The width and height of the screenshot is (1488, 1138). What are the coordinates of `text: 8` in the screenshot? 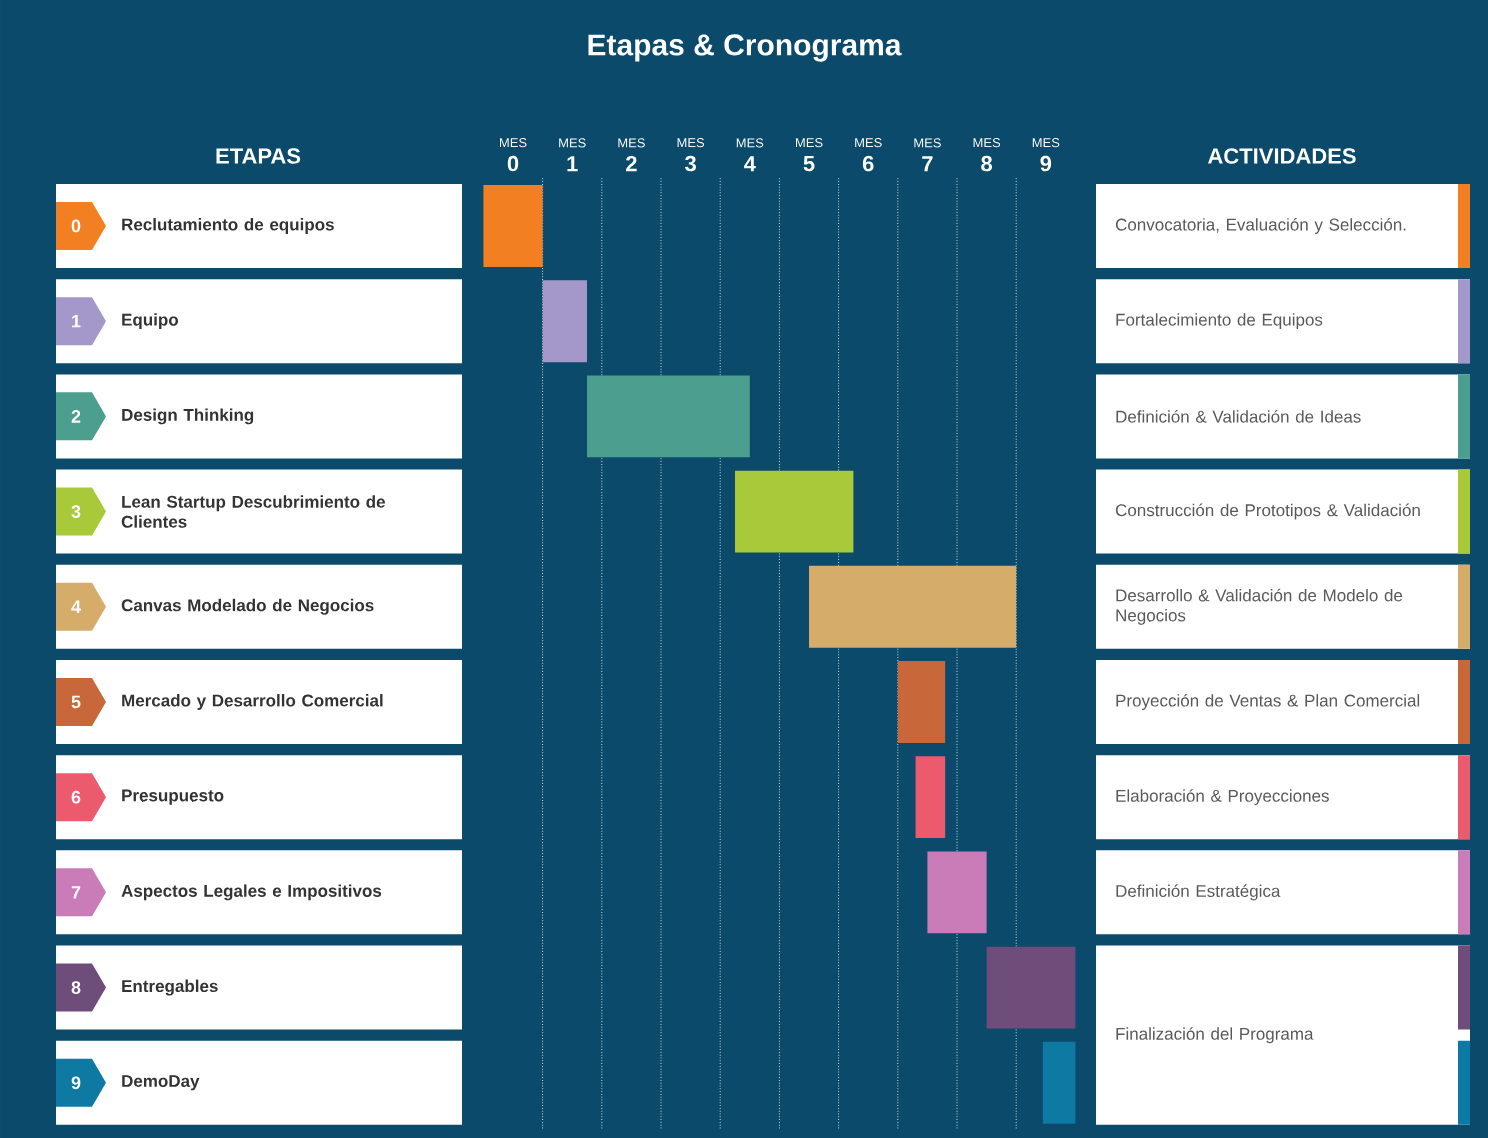 It's located at (76, 987).